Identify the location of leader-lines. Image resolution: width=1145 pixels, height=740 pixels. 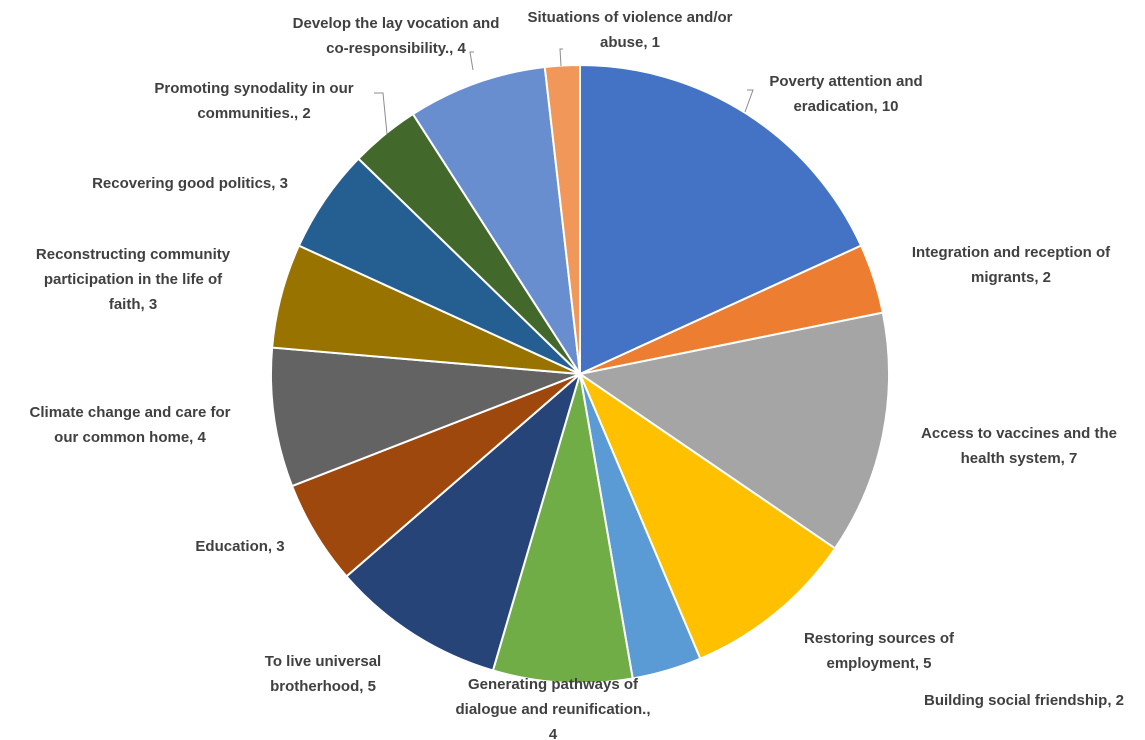
(564, 91).